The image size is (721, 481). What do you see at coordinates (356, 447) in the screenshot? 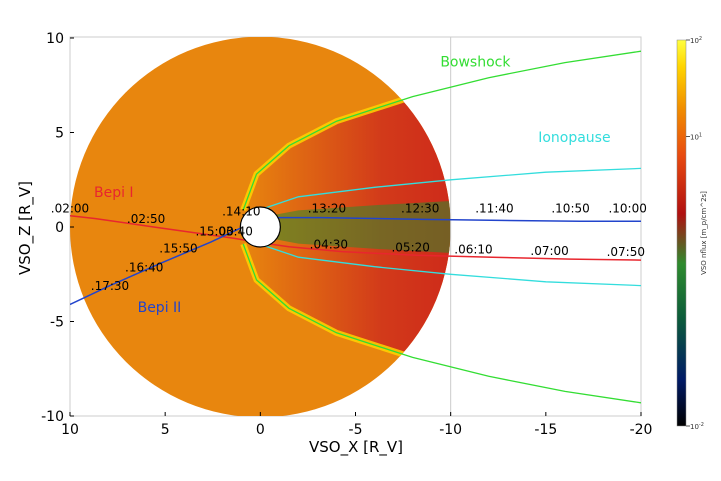
I see `x-axis-label: VSO_X [R_V]` at bounding box center [356, 447].